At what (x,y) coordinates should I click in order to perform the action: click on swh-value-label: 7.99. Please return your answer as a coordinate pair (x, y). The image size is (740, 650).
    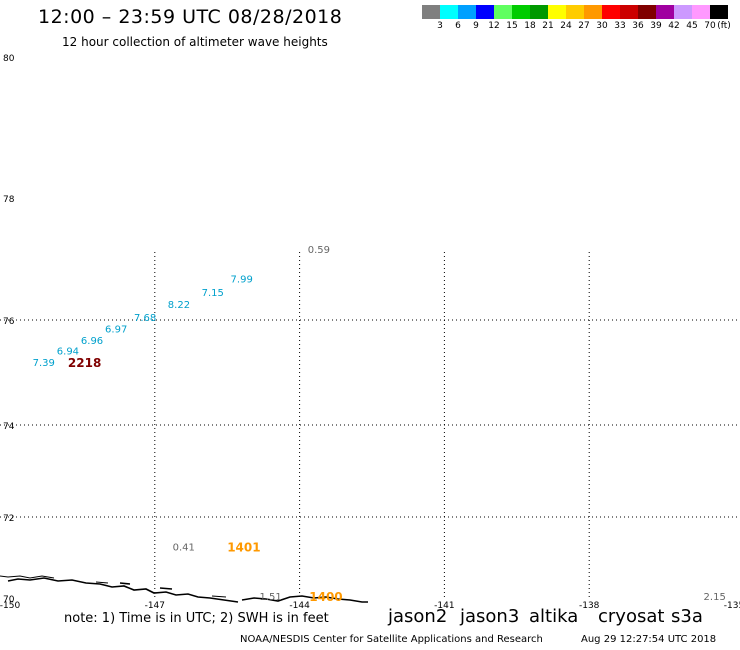
    Looking at the image, I should click on (242, 280).